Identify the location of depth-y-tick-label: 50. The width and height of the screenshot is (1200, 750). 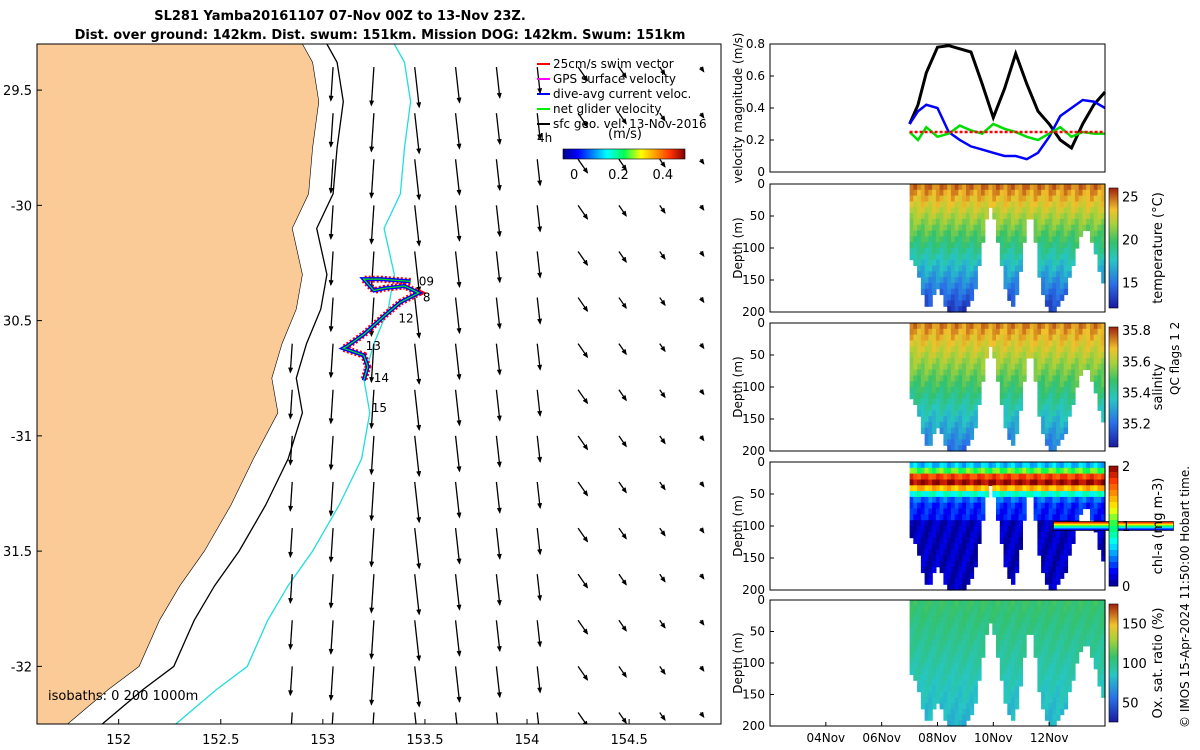
(757, 355).